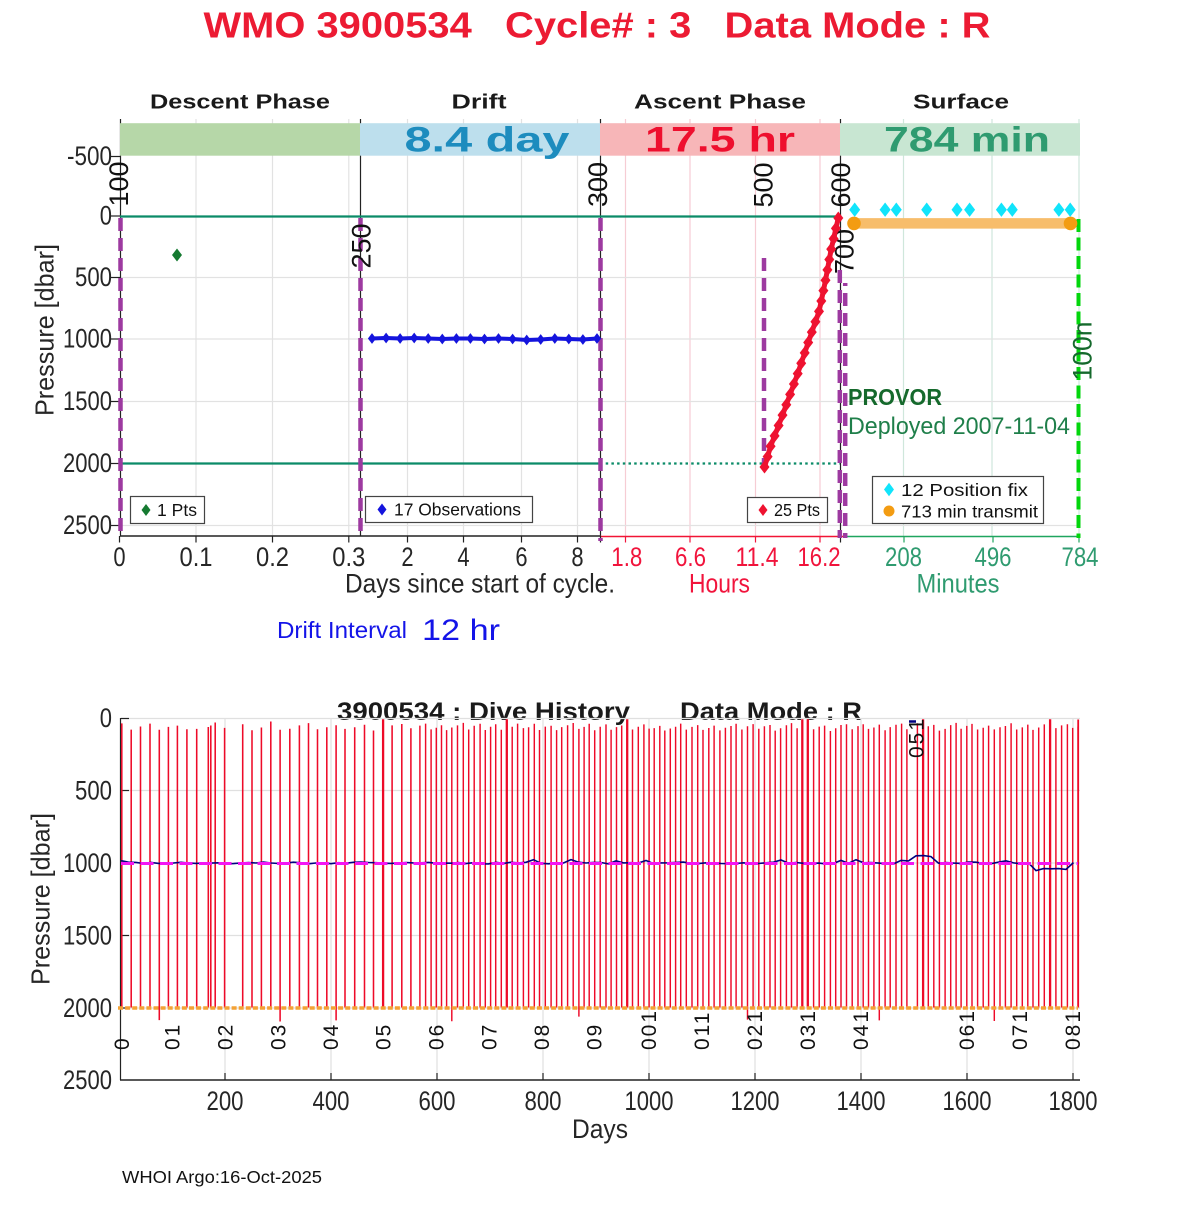 The image size is (1200, 1205). Describe the element at coordinates (797, 510) in the screenshot. I see `svg-text: 25 Pts` at that location.